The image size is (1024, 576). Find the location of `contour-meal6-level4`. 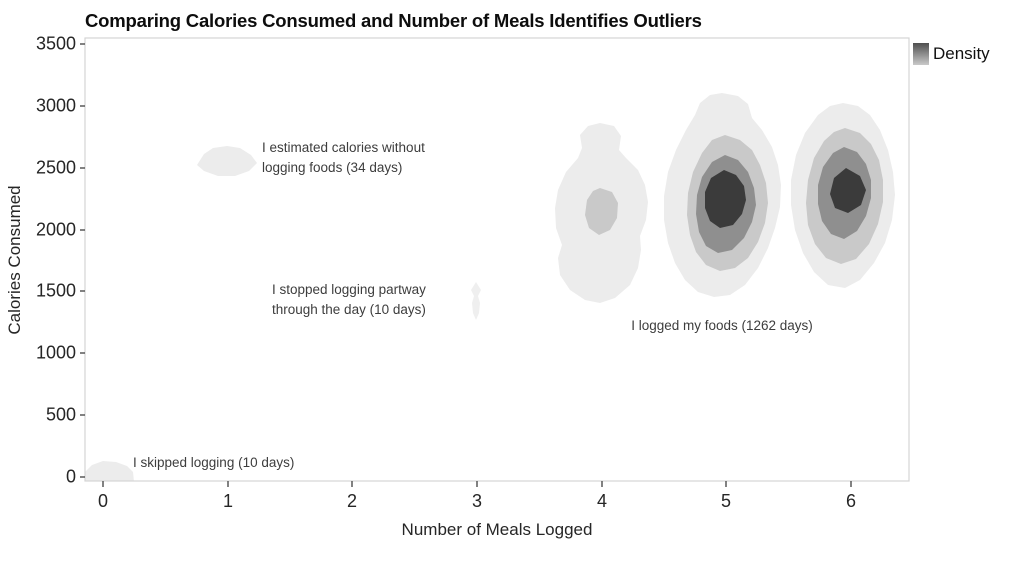

contour-meal6-level4 is located at coordinates (848, 190).